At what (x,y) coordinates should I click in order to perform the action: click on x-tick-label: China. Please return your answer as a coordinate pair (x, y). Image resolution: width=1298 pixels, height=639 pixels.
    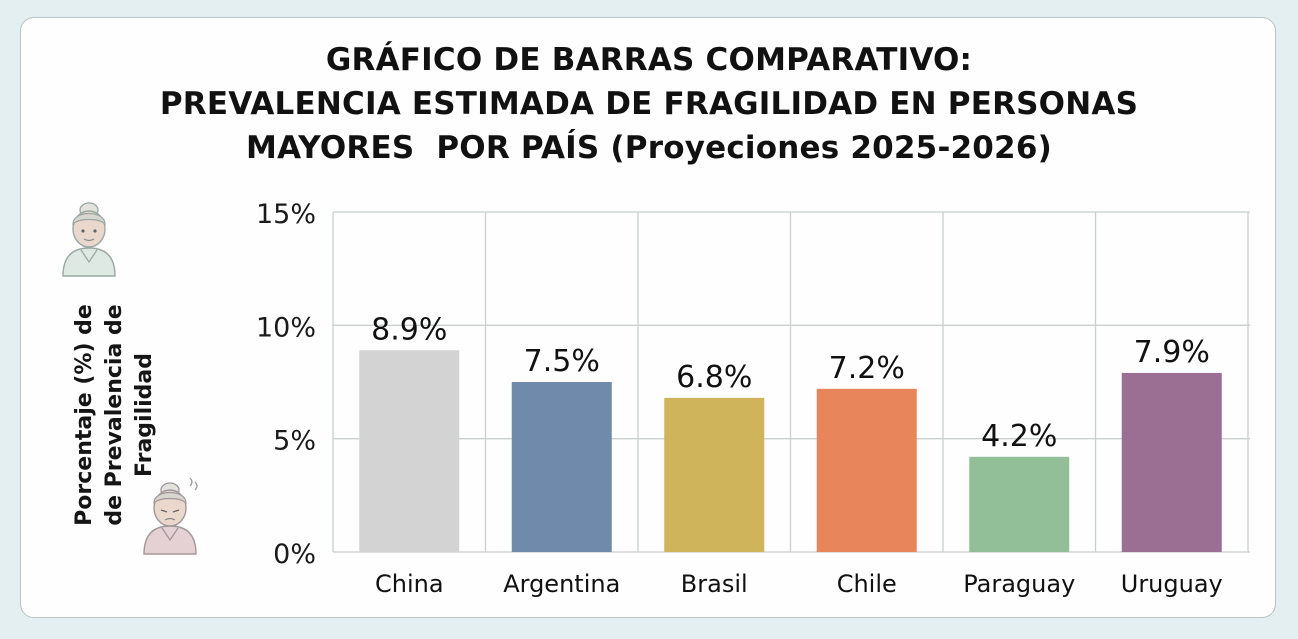
    Looking at the image, I should click on (409, 584).